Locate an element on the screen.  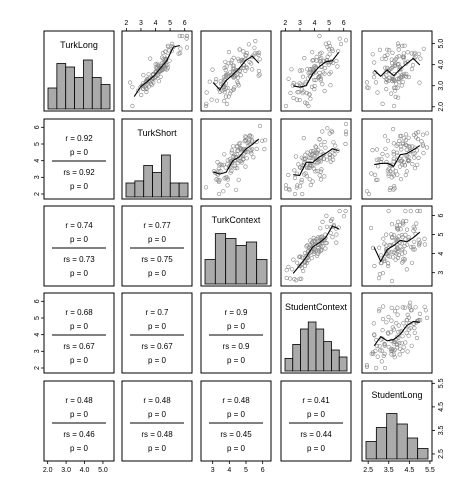
pearson-r: r = 0.92 is located at coordinates (79, 138).